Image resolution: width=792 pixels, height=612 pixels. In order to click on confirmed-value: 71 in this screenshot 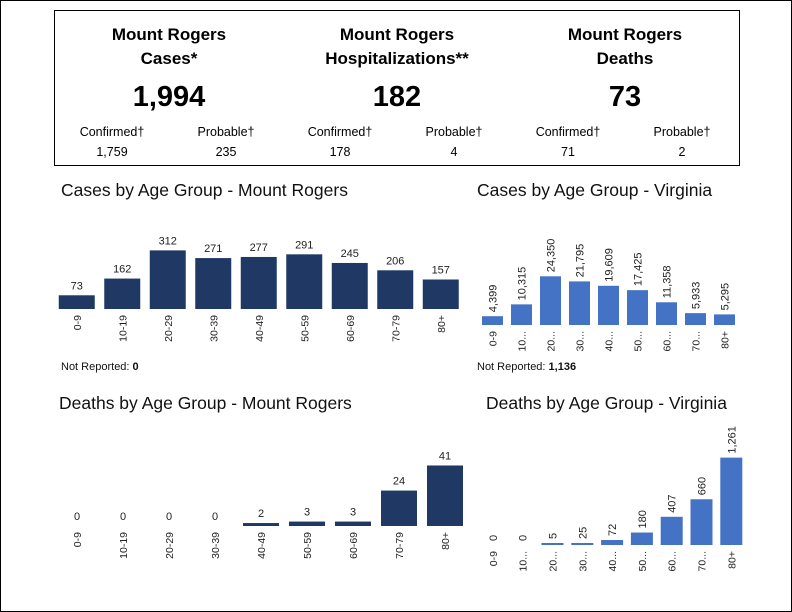, I will do `click(568, 152)`.